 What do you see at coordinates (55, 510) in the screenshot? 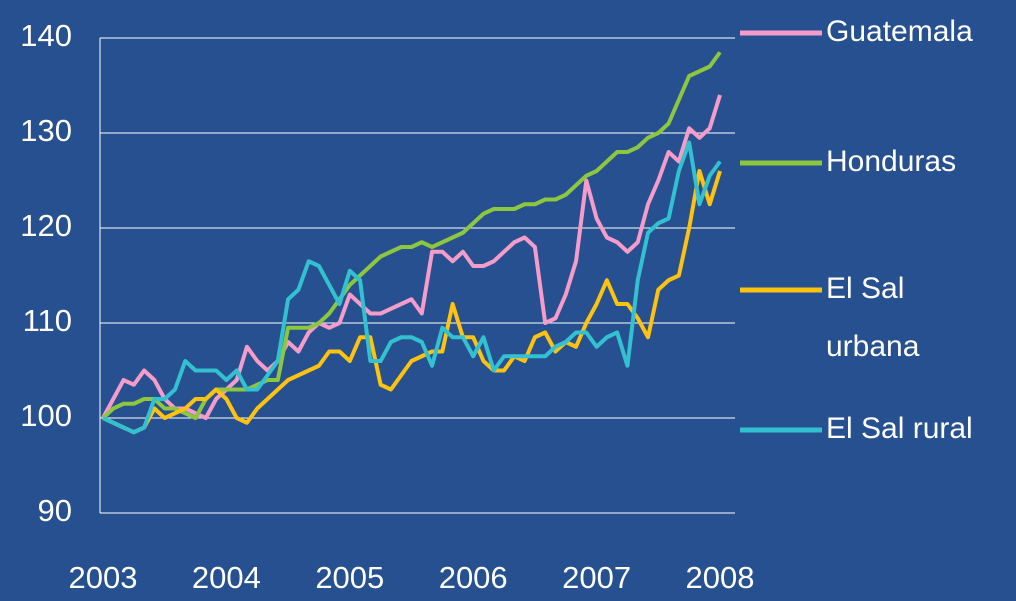
I see `y-tick-label: 90` at bounding box center [55, 510].